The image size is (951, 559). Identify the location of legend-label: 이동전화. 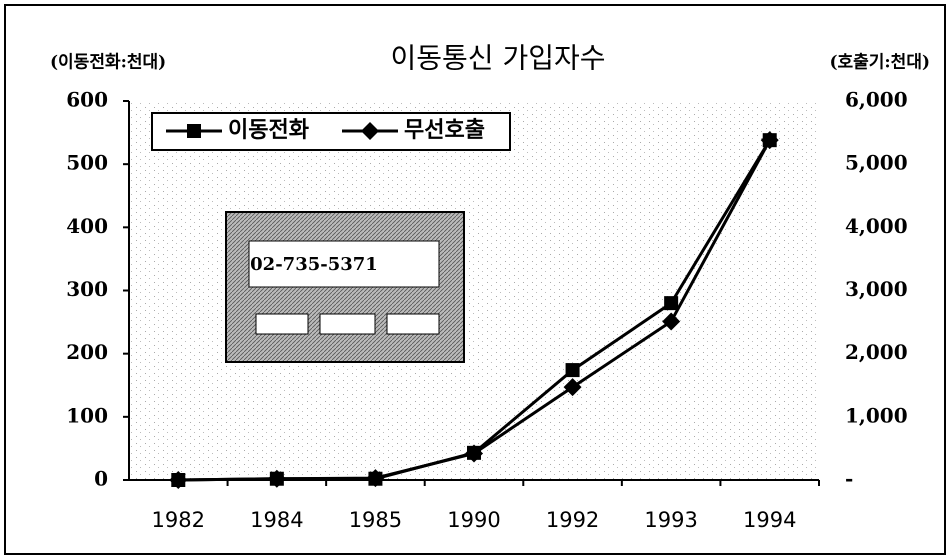
(268, 130).